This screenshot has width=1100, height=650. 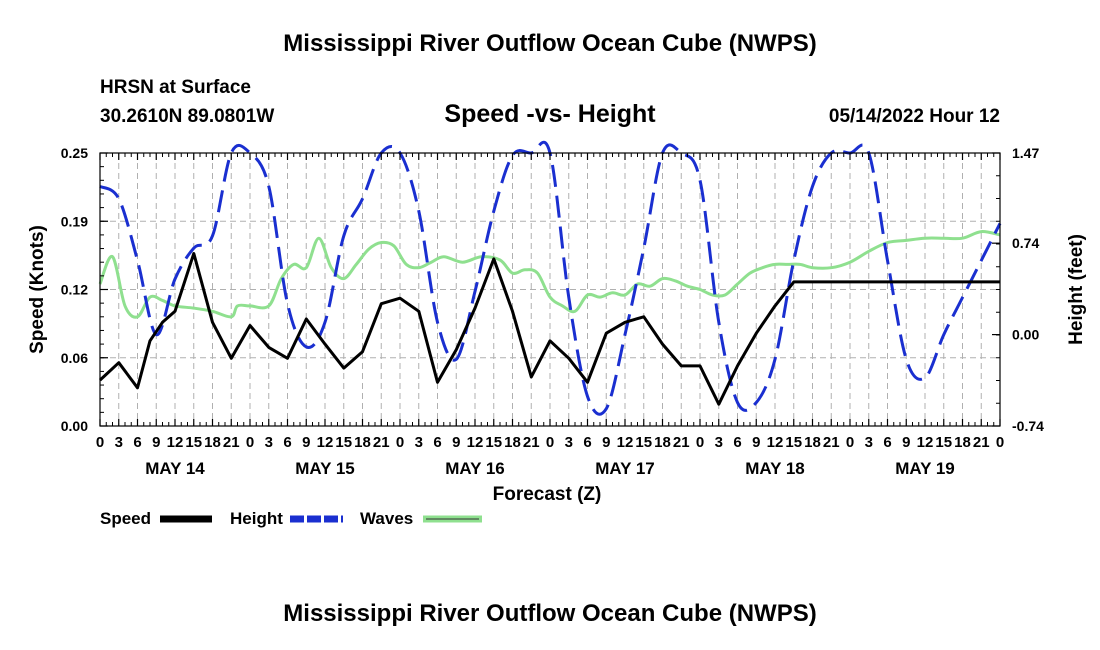 What do you see at coordinates (126, 518) in the screenshot?
I see `legend-label-speed: Speed` at bounding box center [126, 518].